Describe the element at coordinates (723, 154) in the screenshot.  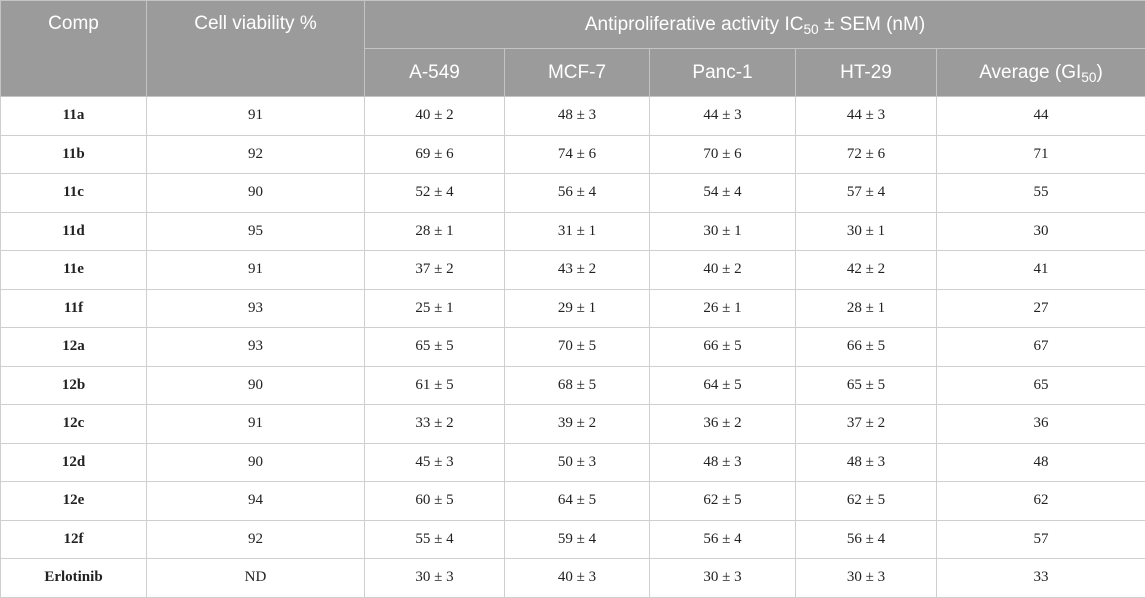
I see `panc1-cell: 70 ± 6` at that location.